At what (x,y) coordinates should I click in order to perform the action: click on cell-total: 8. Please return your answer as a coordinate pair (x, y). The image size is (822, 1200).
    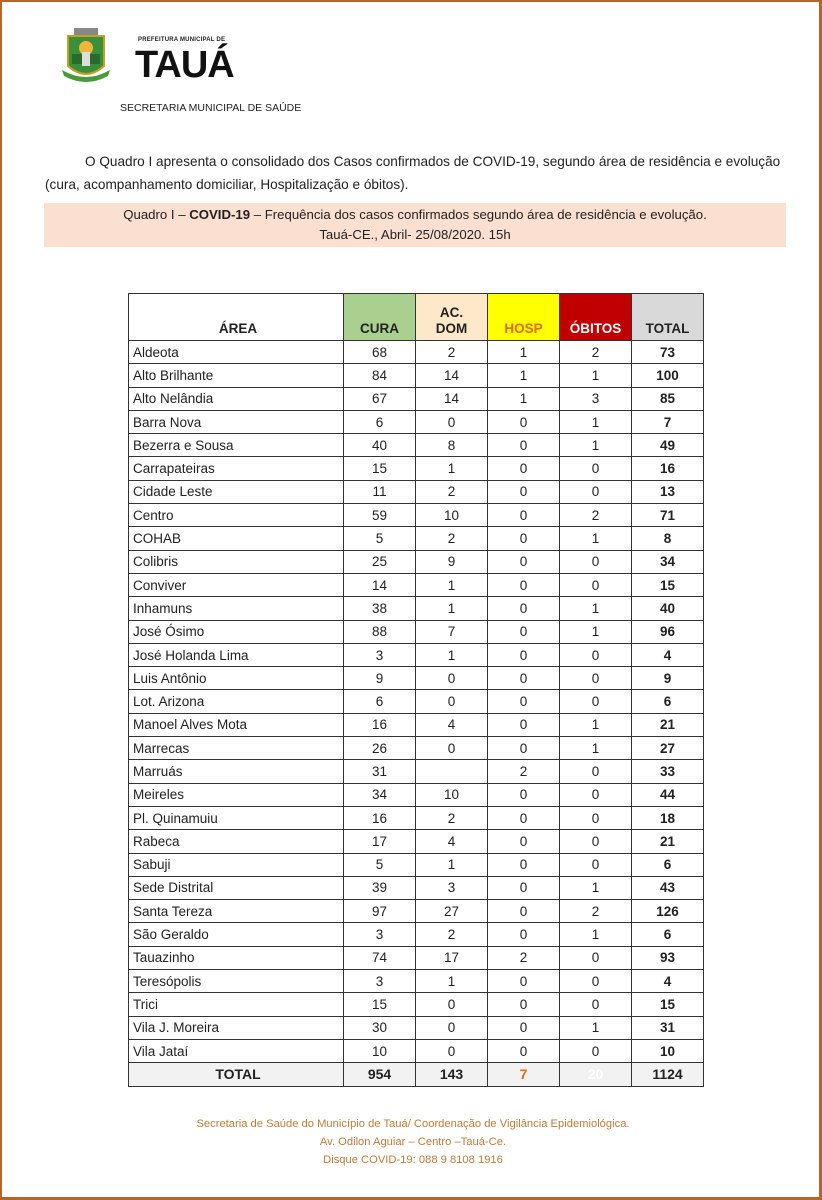
    Looking at the image, I should click on (667, 538).